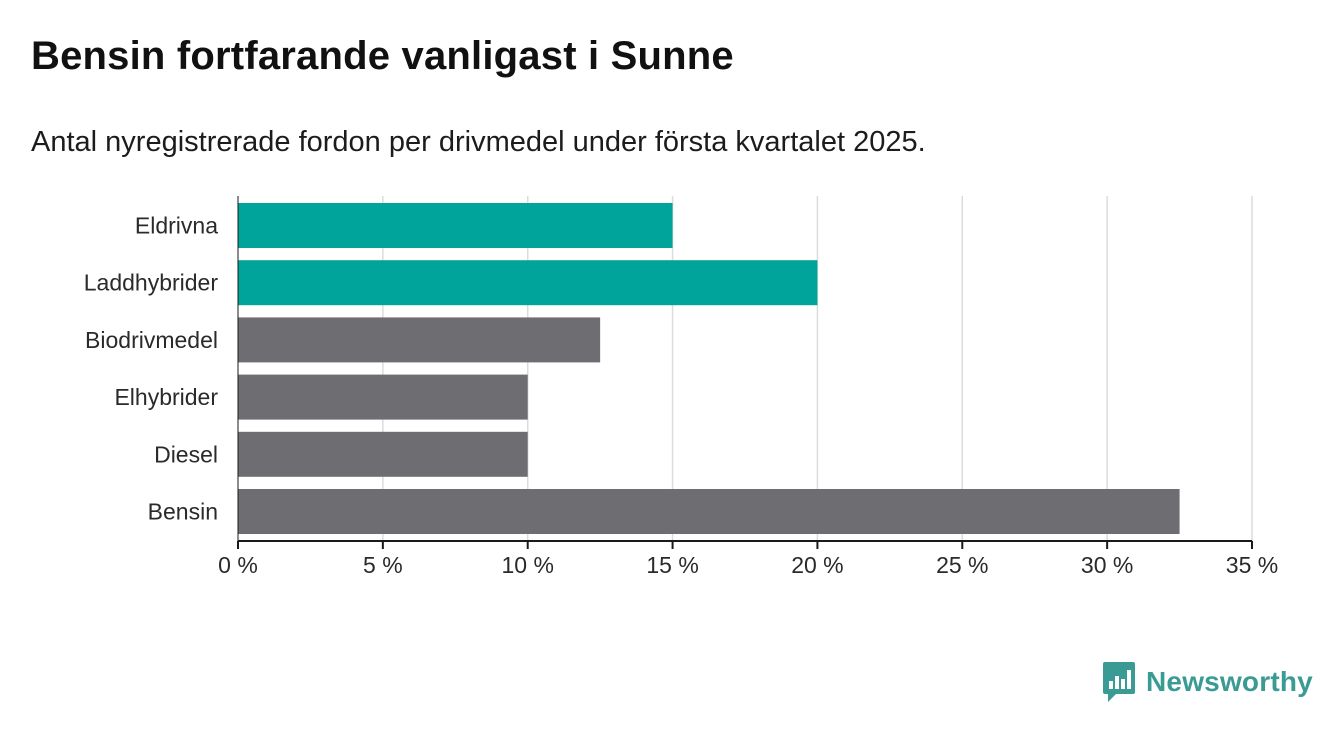 This screenshot has width=1340, height=733. What do you see at coordinates (1107, 565) in the screenshot?
I see `x-tick-label-6: 30 %` at bounding box center [1107, 565].